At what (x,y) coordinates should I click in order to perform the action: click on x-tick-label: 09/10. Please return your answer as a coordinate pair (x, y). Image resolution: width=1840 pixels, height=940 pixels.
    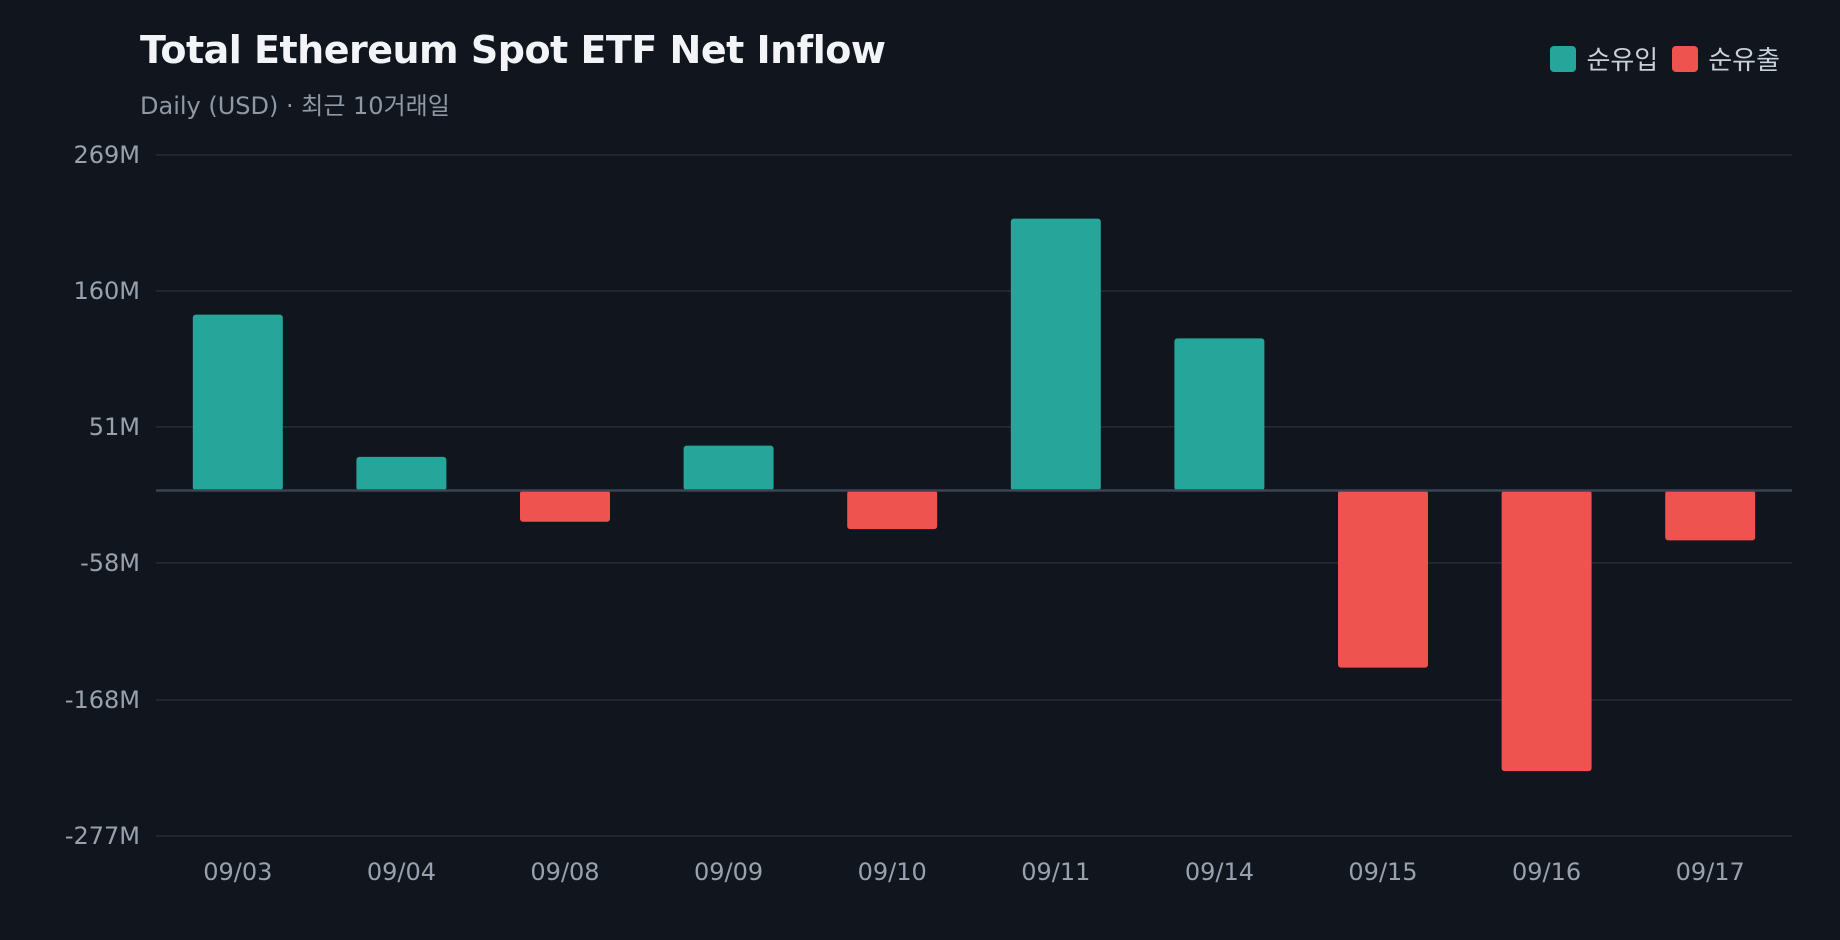
    Looking at the image, I should click on (892, 872).